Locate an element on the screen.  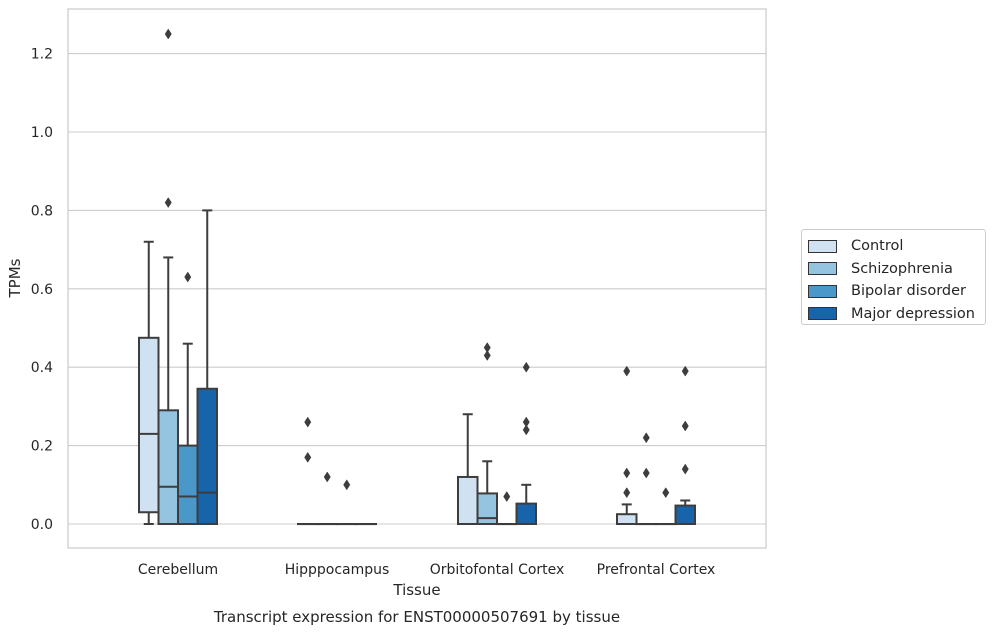
y-tick-label: 1.0 is located at coordinates (42, 133).